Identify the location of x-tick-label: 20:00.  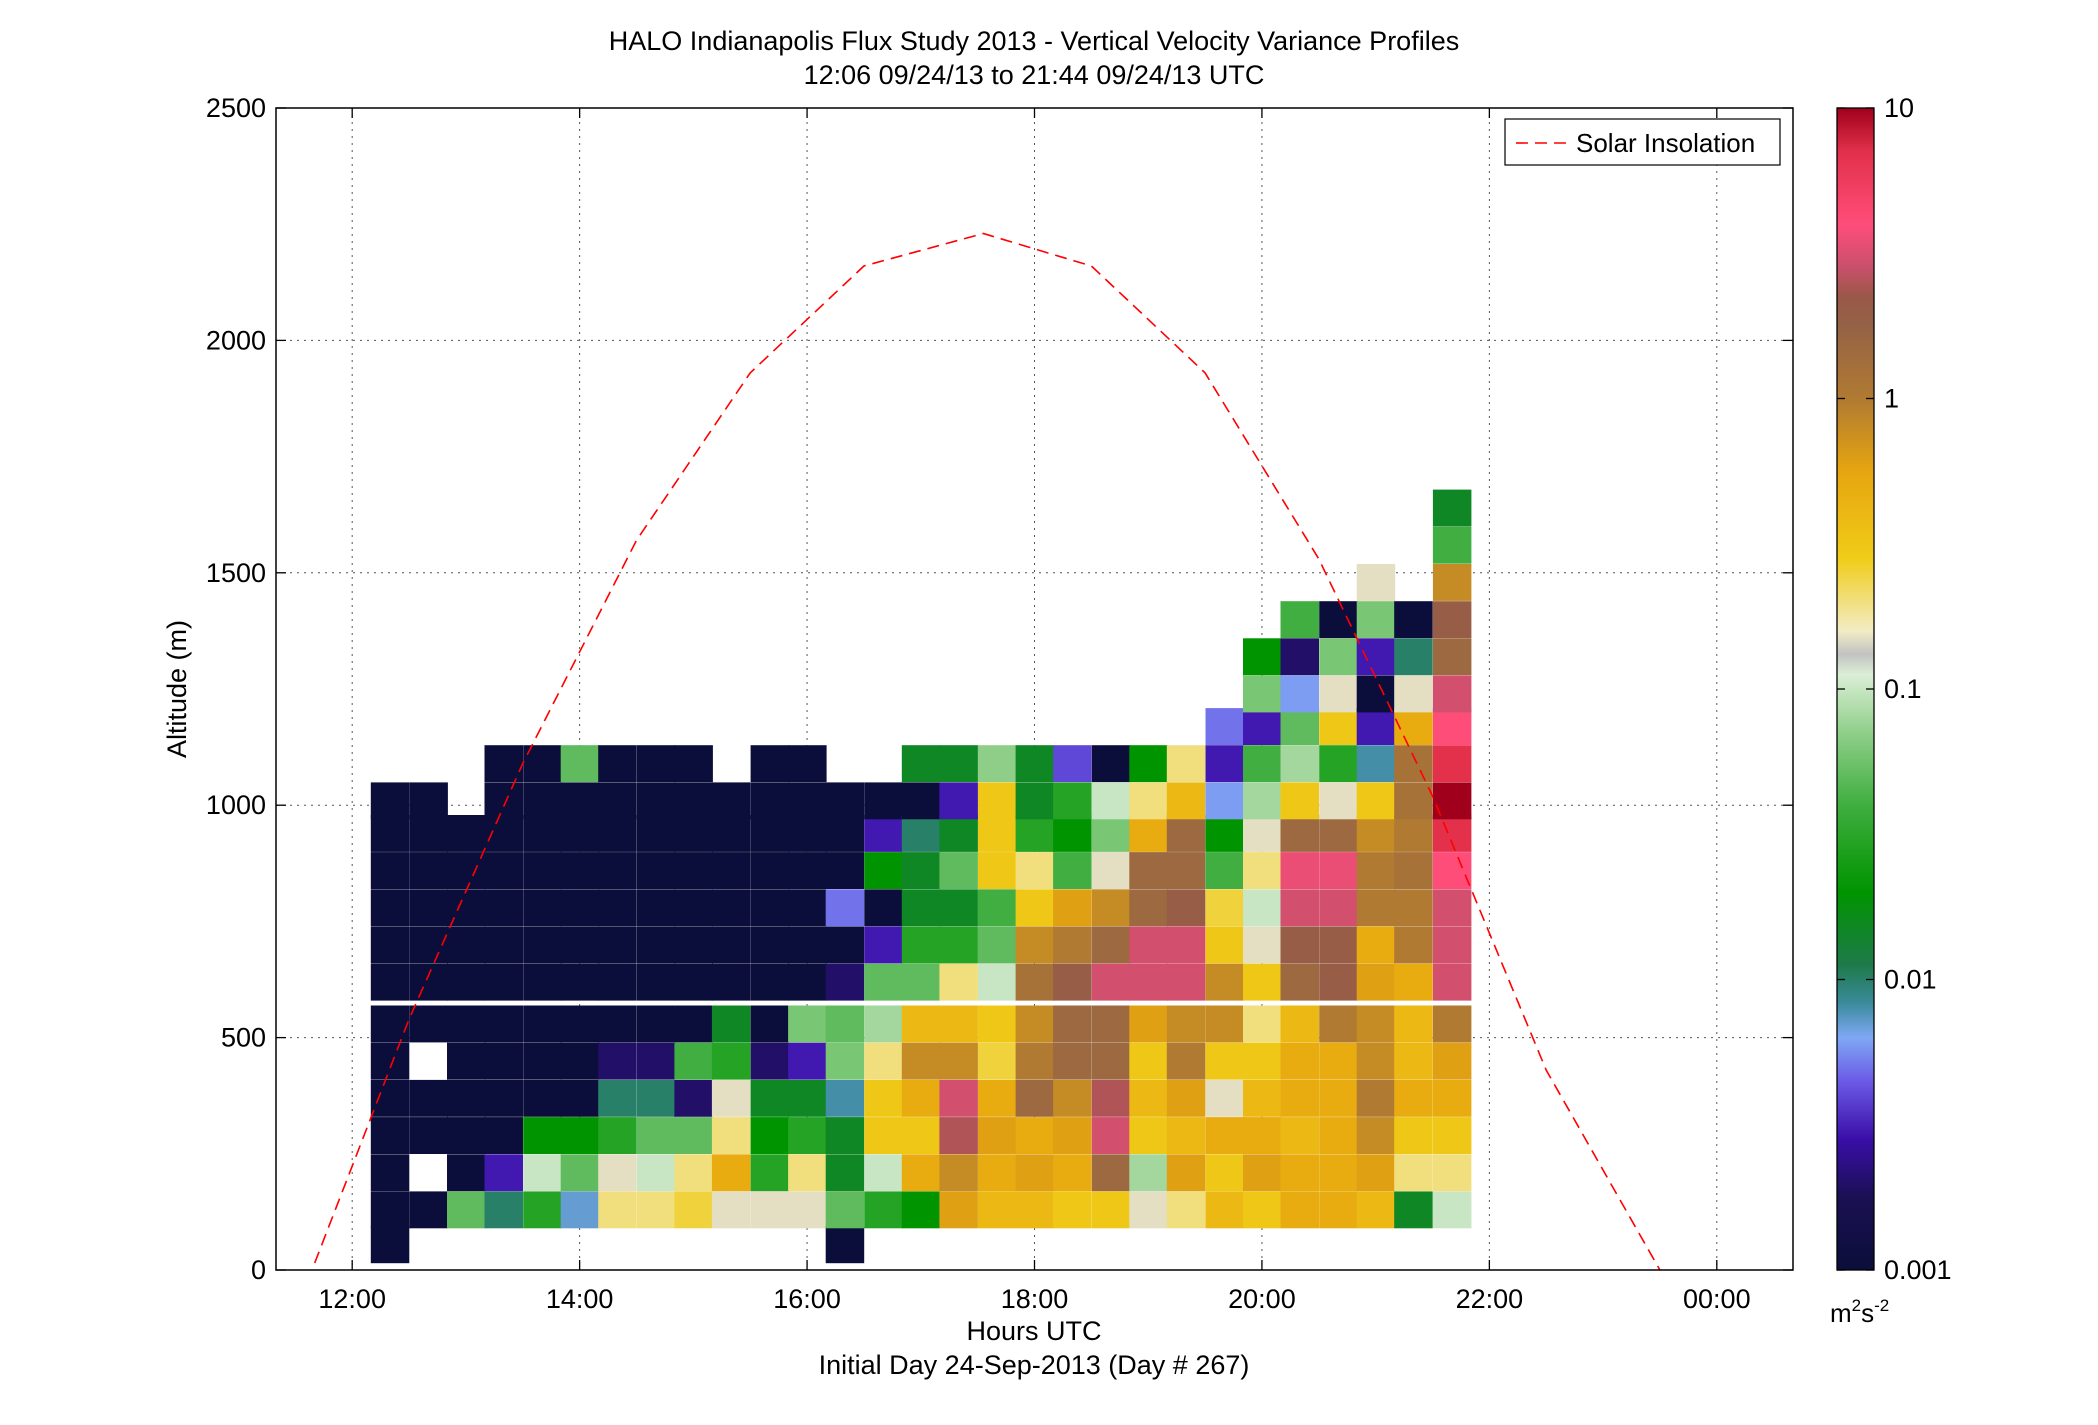
(1262, 1299).